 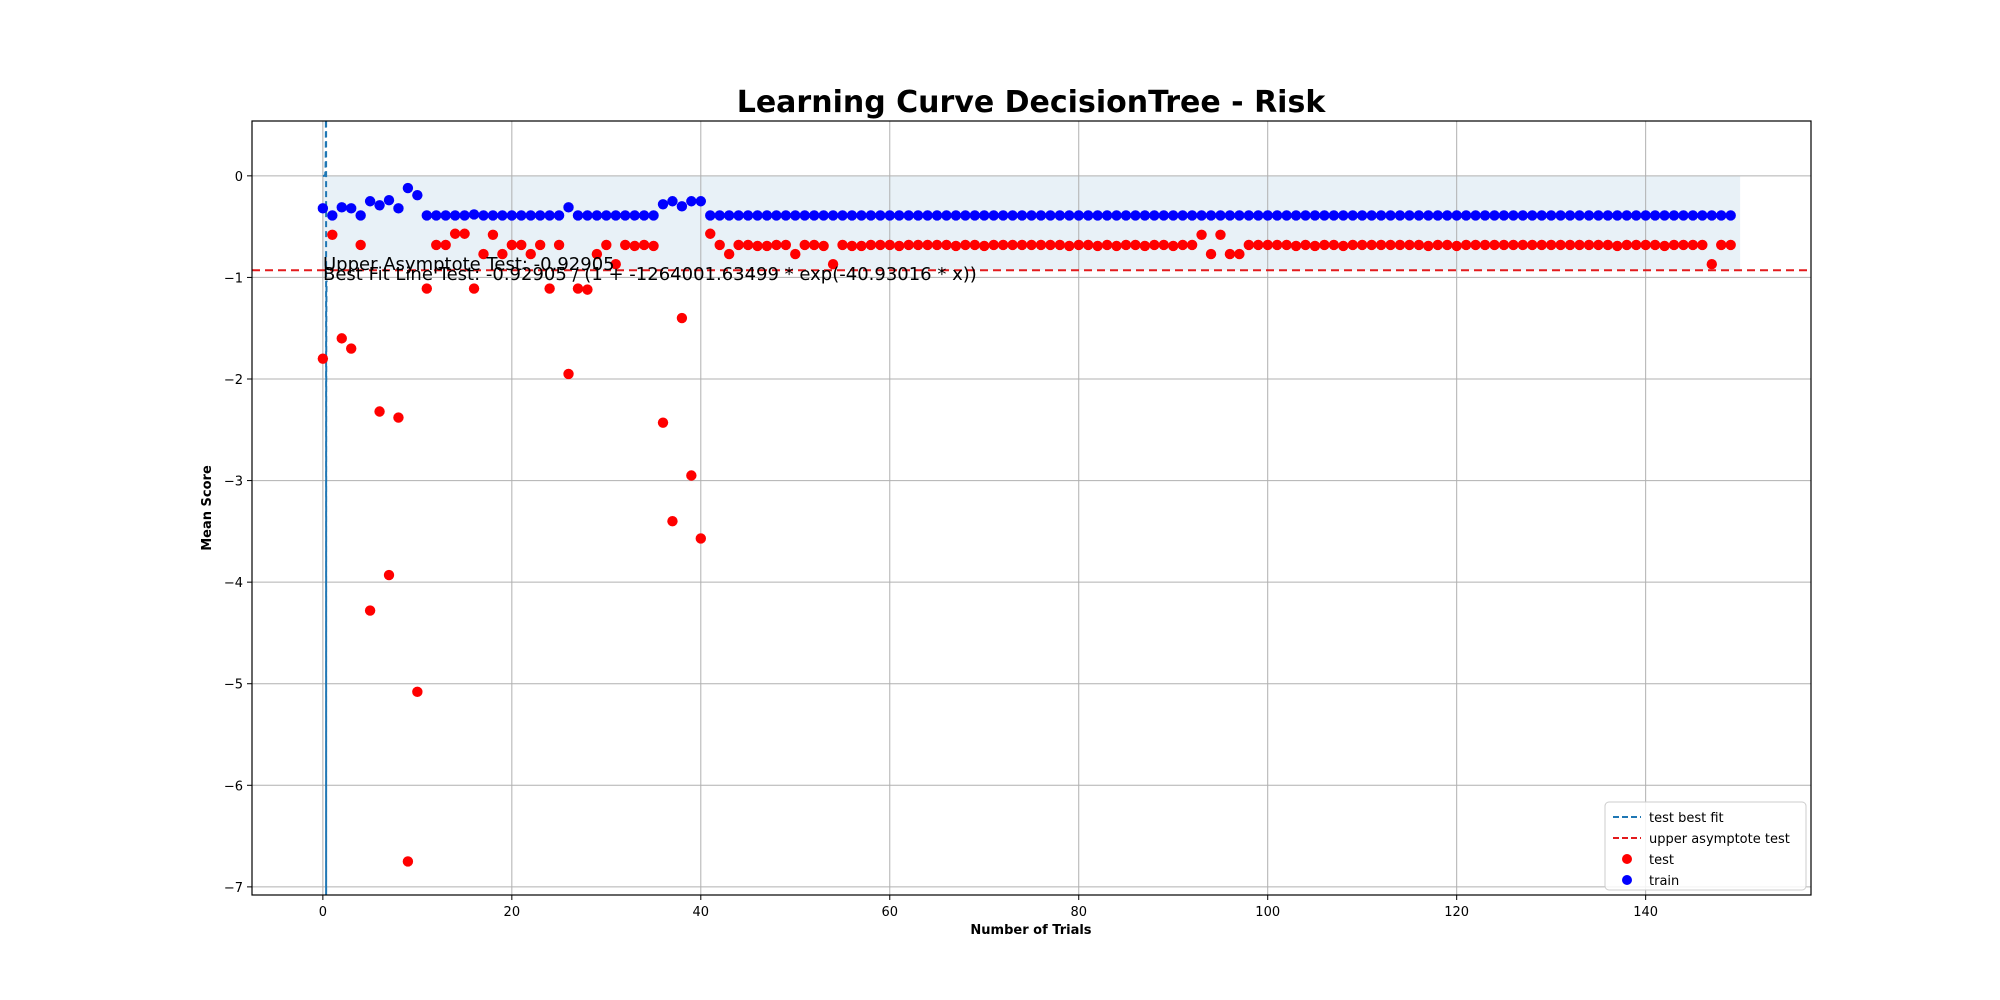 What do you see at coordinates (1078, 912) in the screenshot?
I see `x-tick-label: 80` at bounding box center [1078, 912].